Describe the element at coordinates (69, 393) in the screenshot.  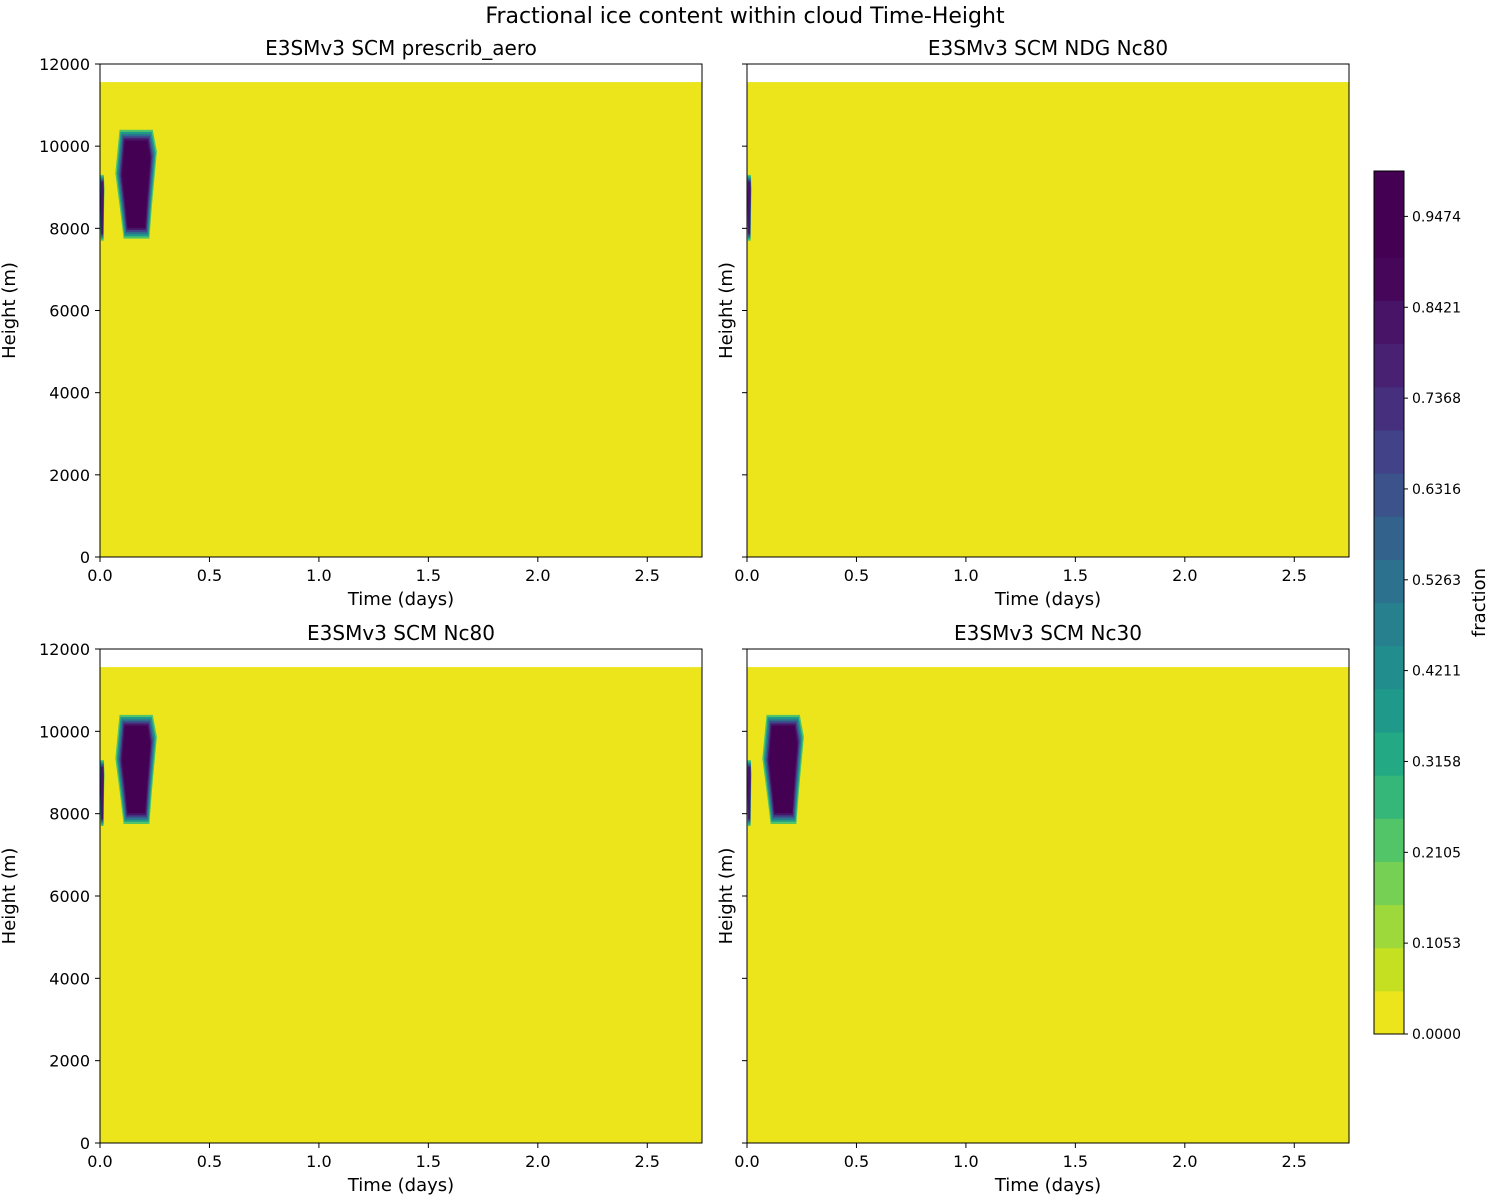
I see `y-tick-label: 4000` at that location.